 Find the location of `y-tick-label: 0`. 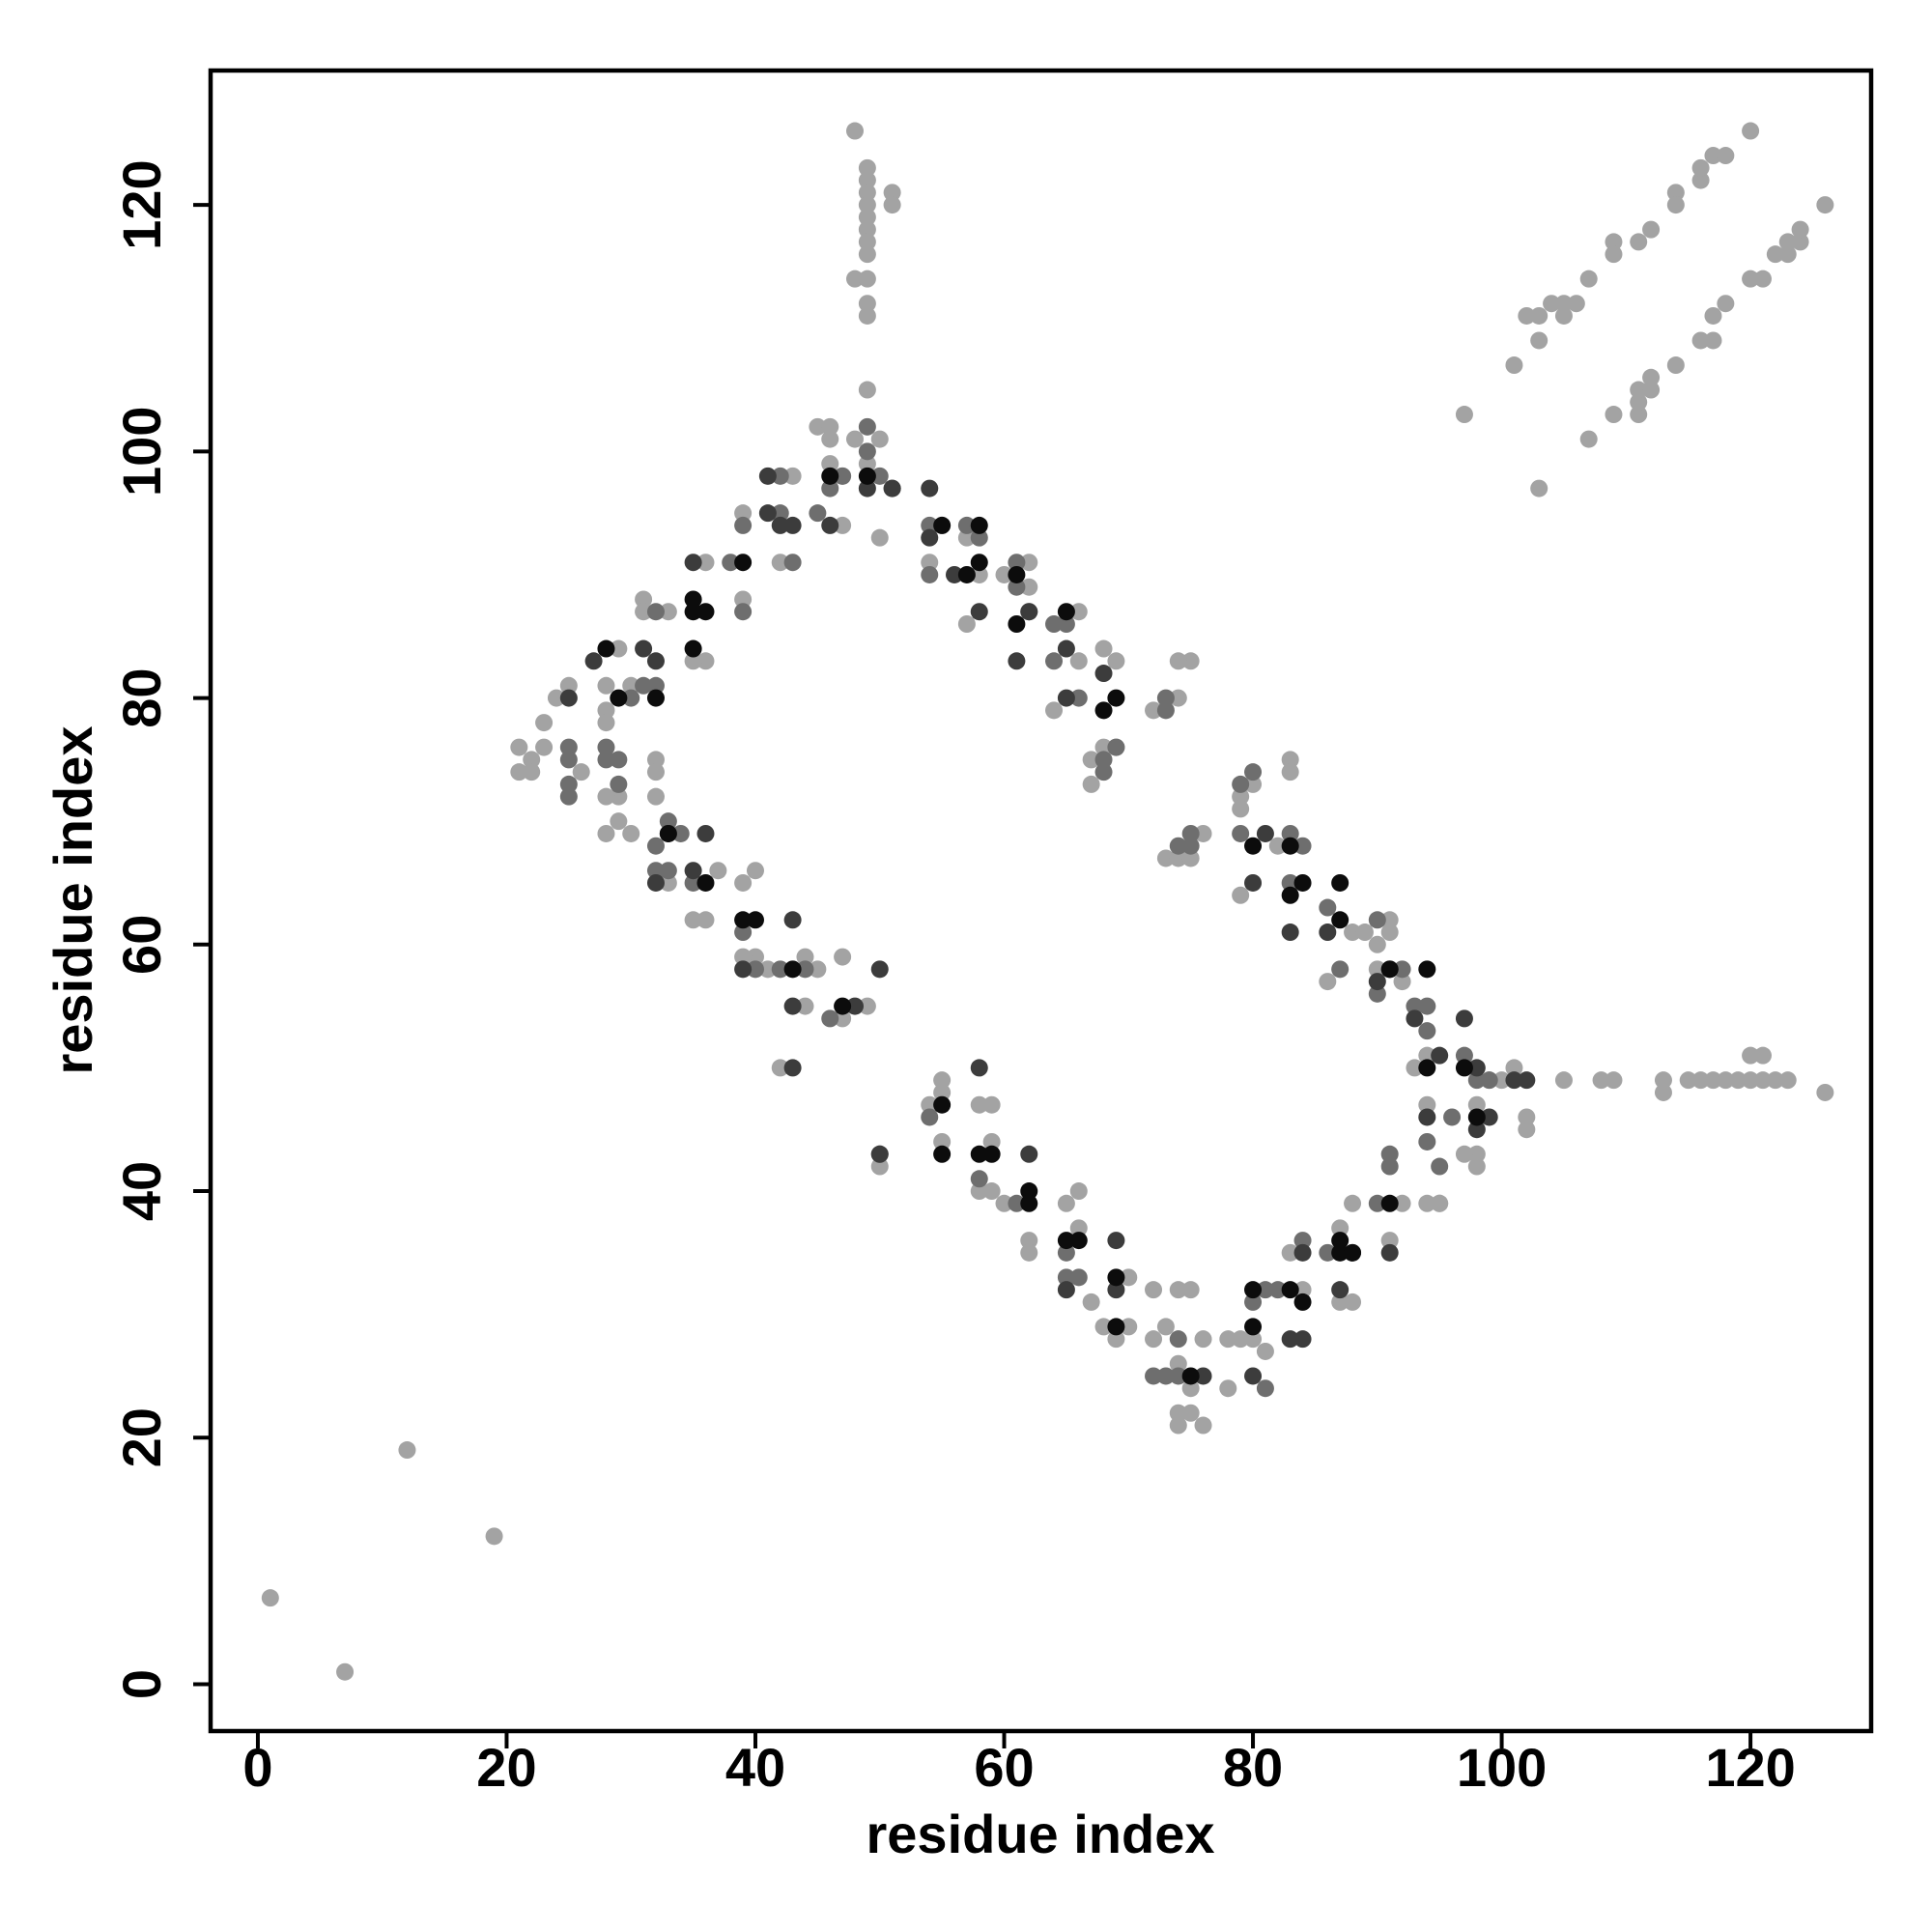

y-tick-label: 0 is located at coordinates (141, 1684).